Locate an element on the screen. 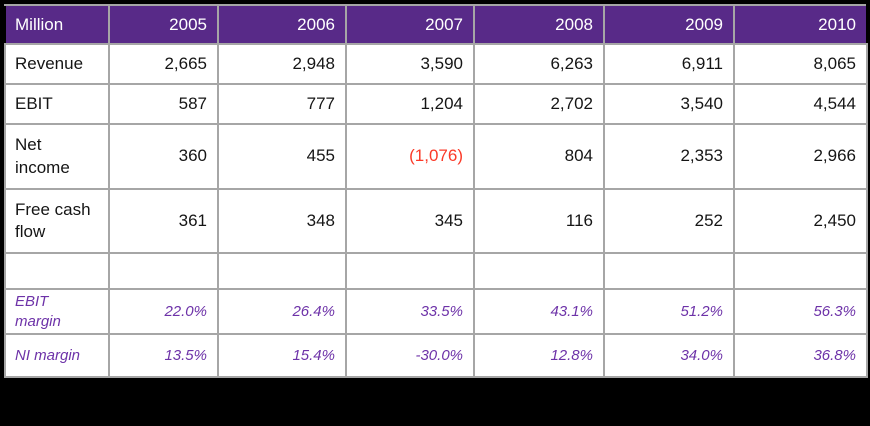 This screenshot has height=426, width=870. table-row: Revenue 2,665 2,948 3,590 6,263 6,911 8,065 is located at coordinates (436, 64).